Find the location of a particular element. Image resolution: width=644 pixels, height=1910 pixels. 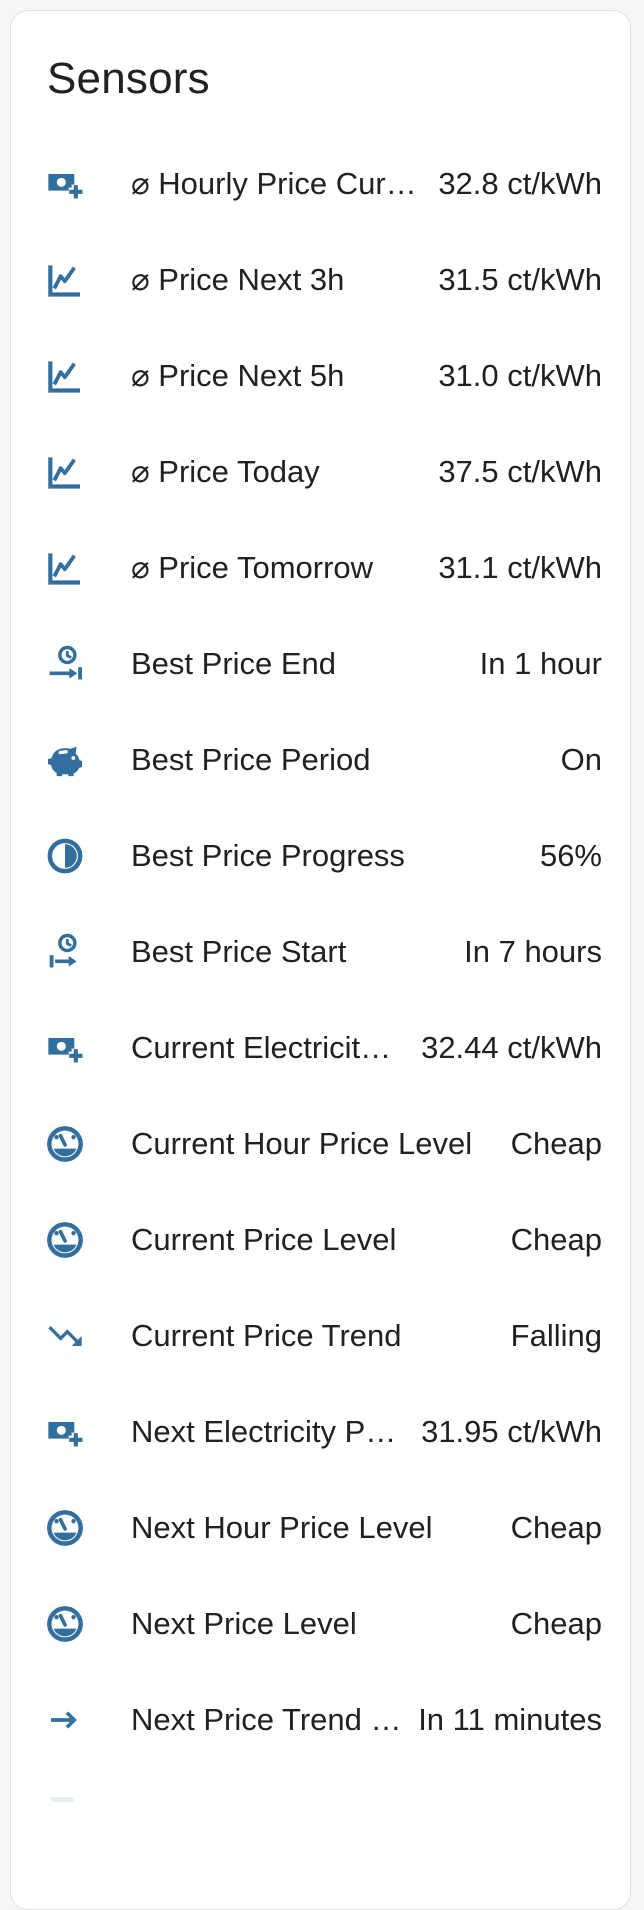

sensor-value: In 11 minutes is located at coordinates (510, 1719).